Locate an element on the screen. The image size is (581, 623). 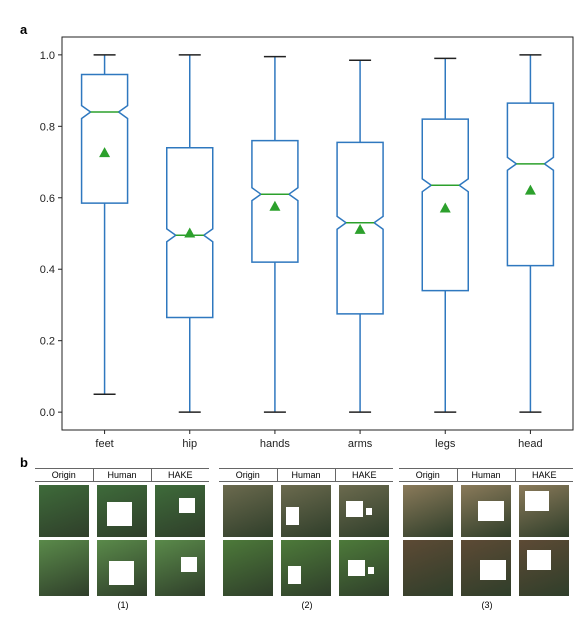
group-caption: (2) is located at coordinates (307, 605).